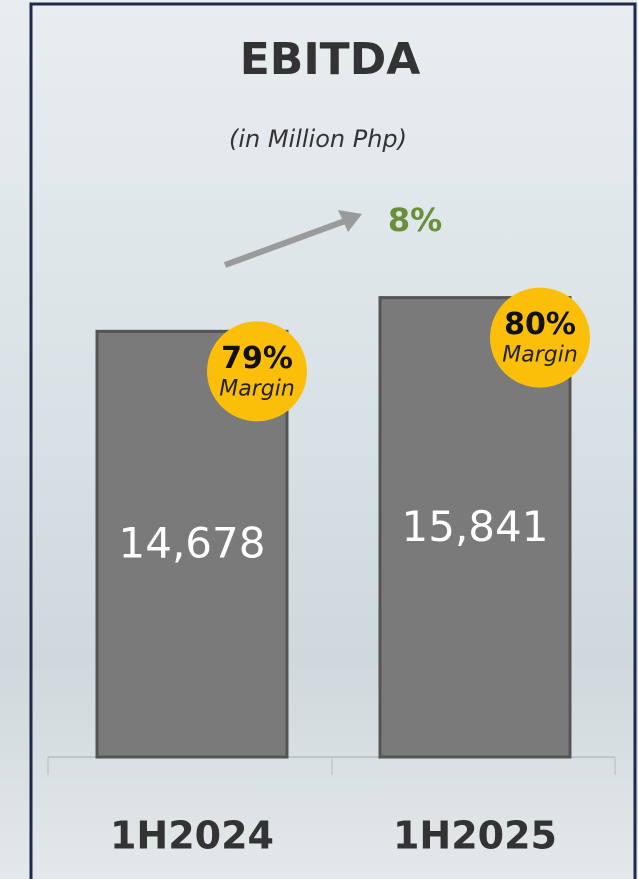 The image size is (638, 879). What do you see at coordinates (350, 221) in the screenshot?
I see `growth-arrowhead` at bounding box center [350, 221].